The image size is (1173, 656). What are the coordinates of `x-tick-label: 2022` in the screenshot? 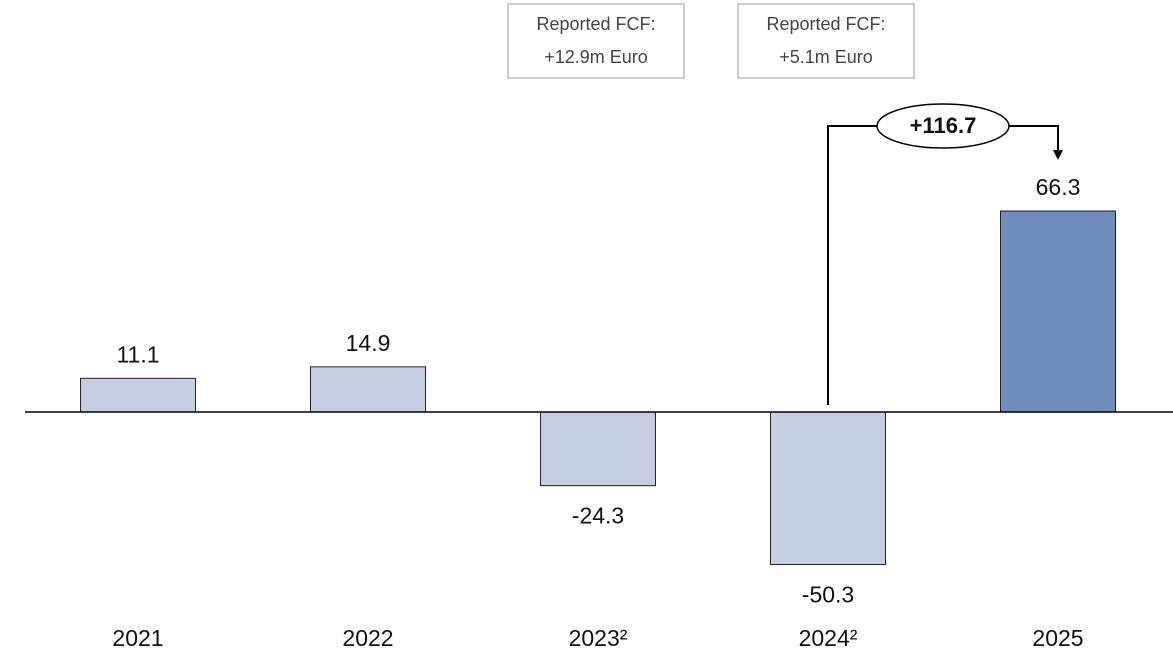 It's located at (367, 638).